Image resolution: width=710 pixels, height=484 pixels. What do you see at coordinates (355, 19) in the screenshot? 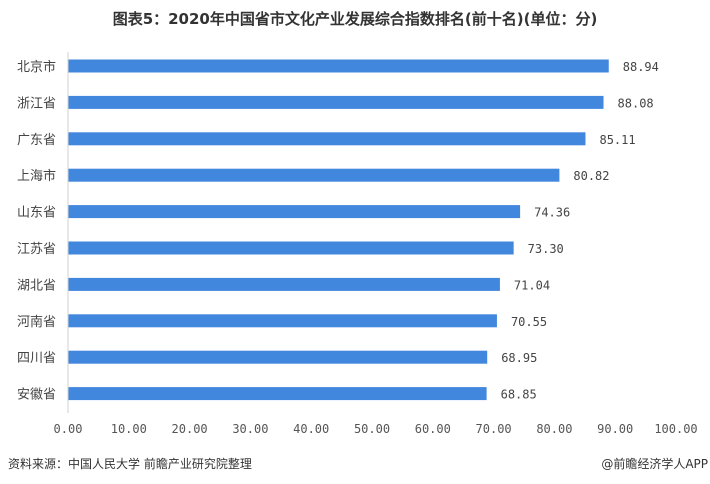
I see `chart-title: 图表5：2020年中国省市文化产业发展综合指数排名(前十名)(单位：分)` at bounding box center [355, 19].